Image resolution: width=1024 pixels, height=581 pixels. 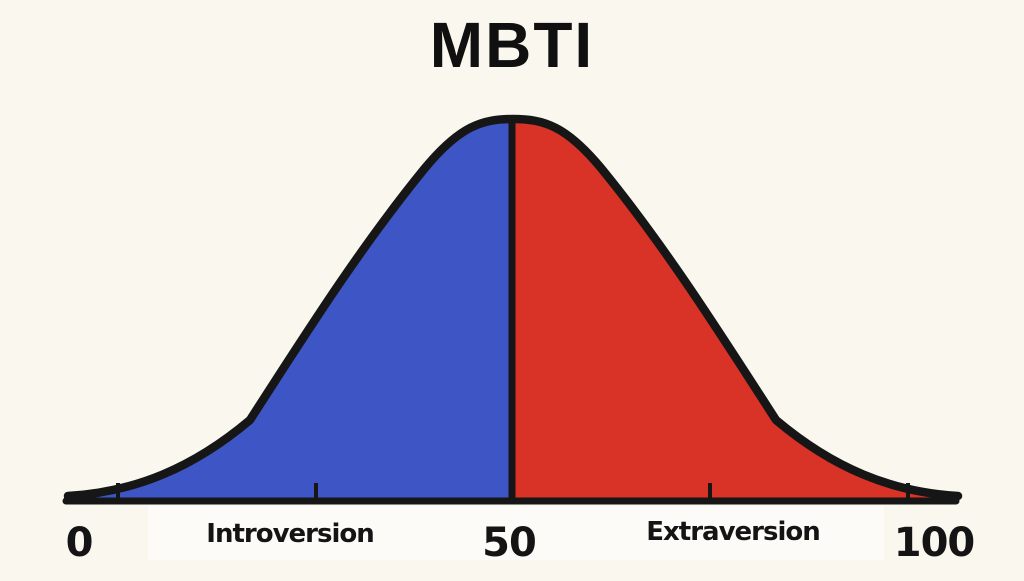 I want to click on x-tick-label-0: 0, so click(x=79, y=543).